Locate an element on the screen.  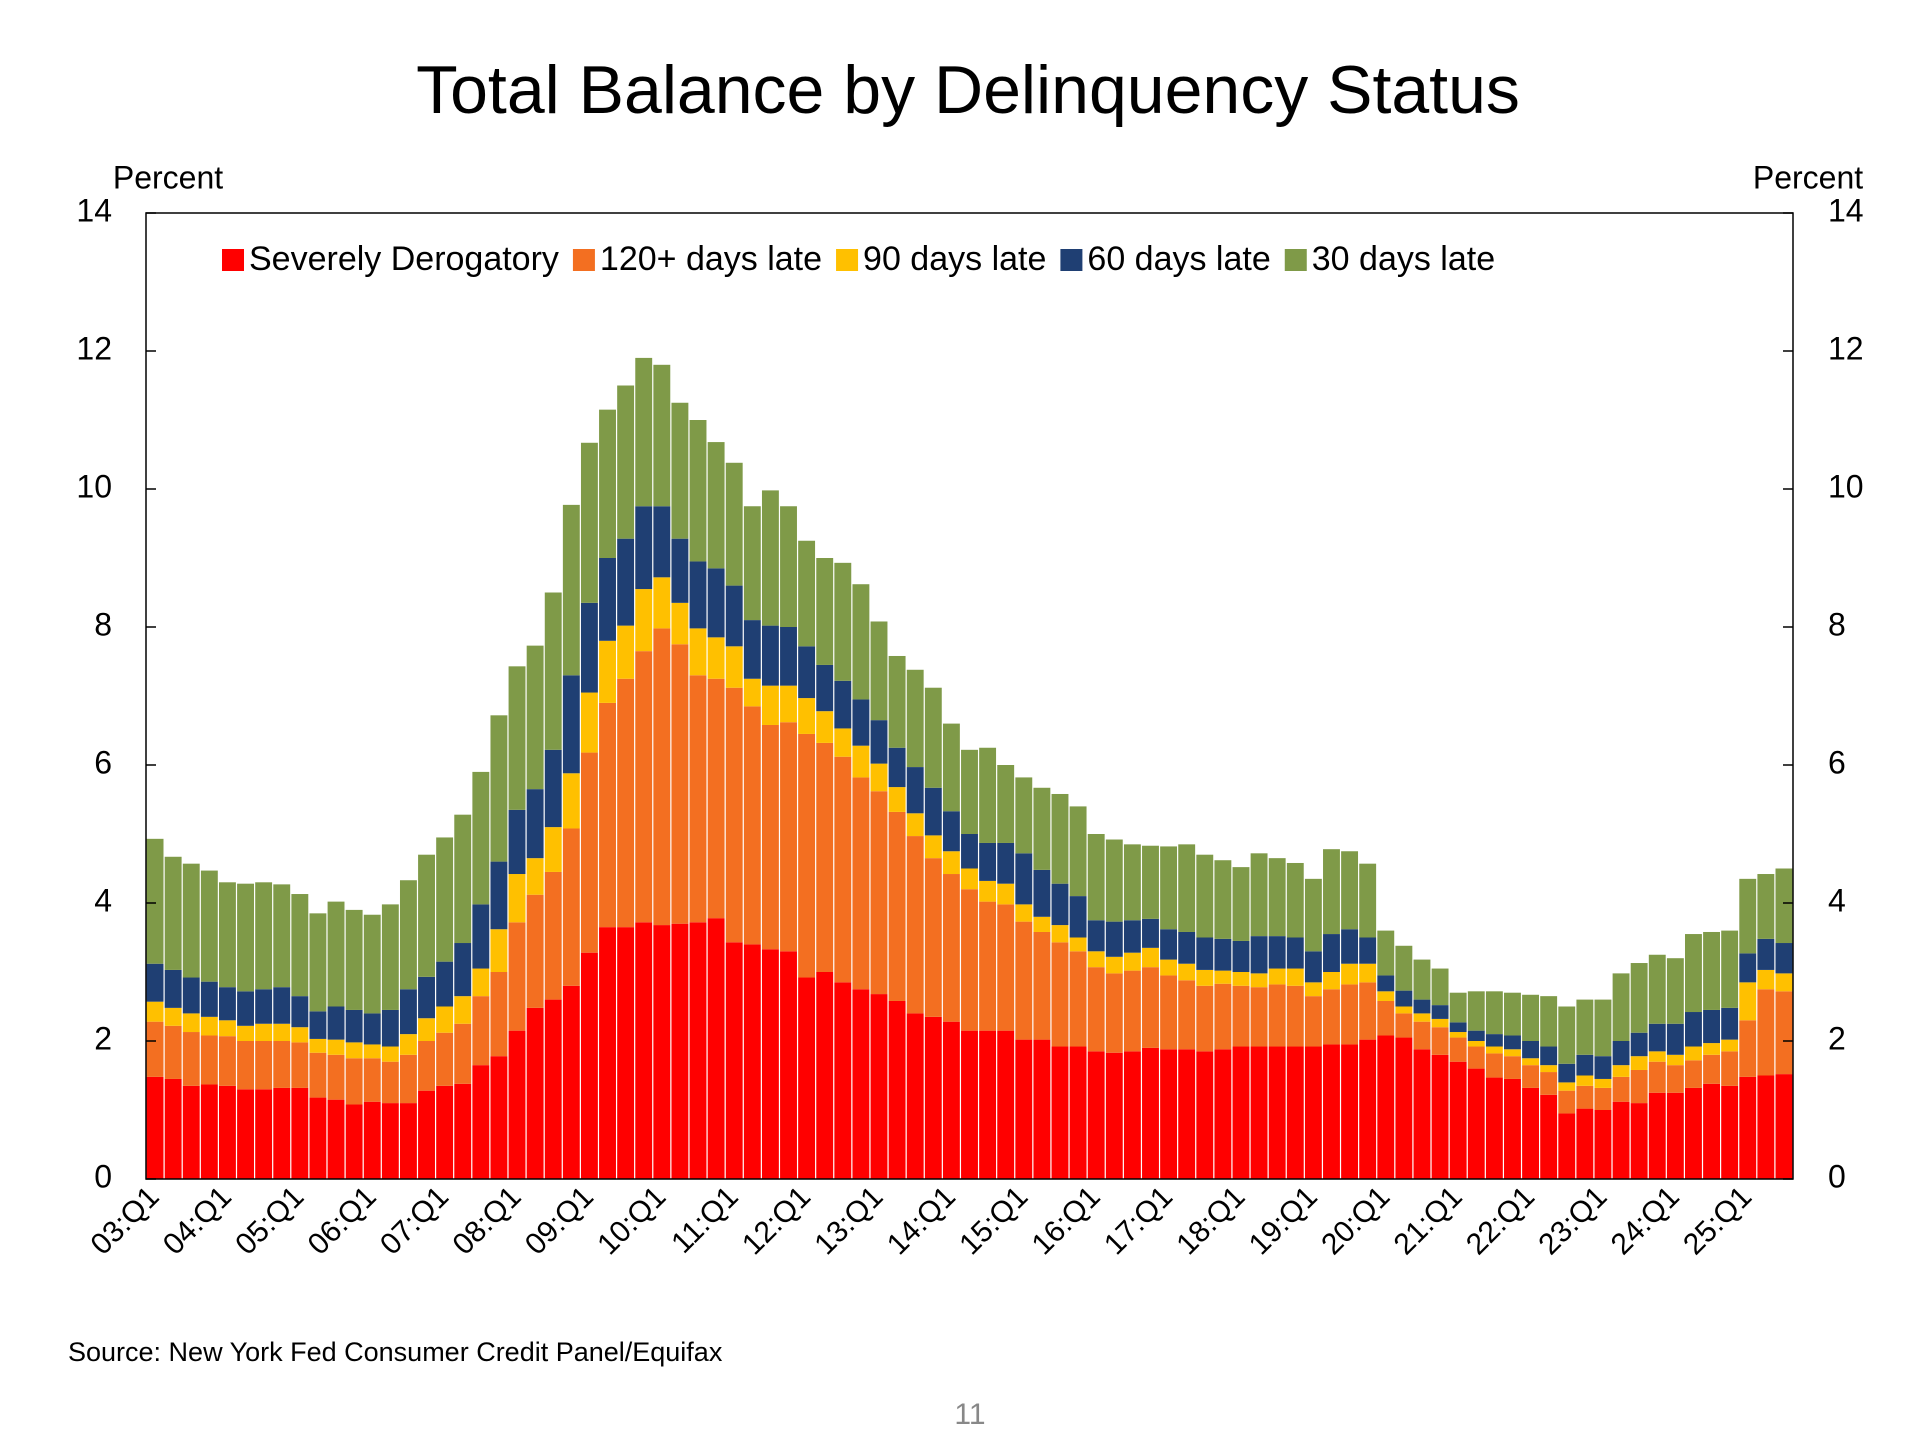
y-tick-label: 0 is located at coordinates (103, 1176).